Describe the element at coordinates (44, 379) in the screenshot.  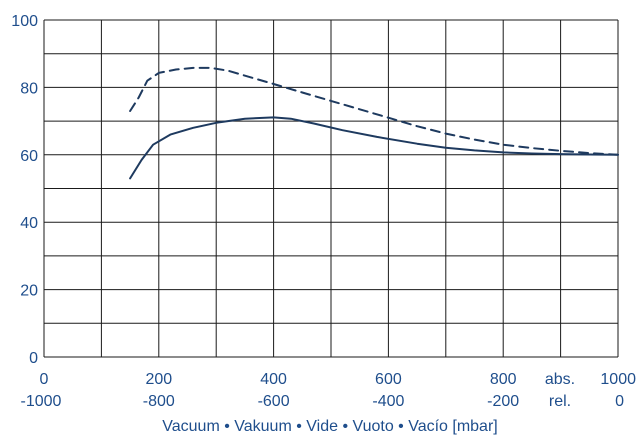
I see `x-tick-label-abs: 0` at that location.